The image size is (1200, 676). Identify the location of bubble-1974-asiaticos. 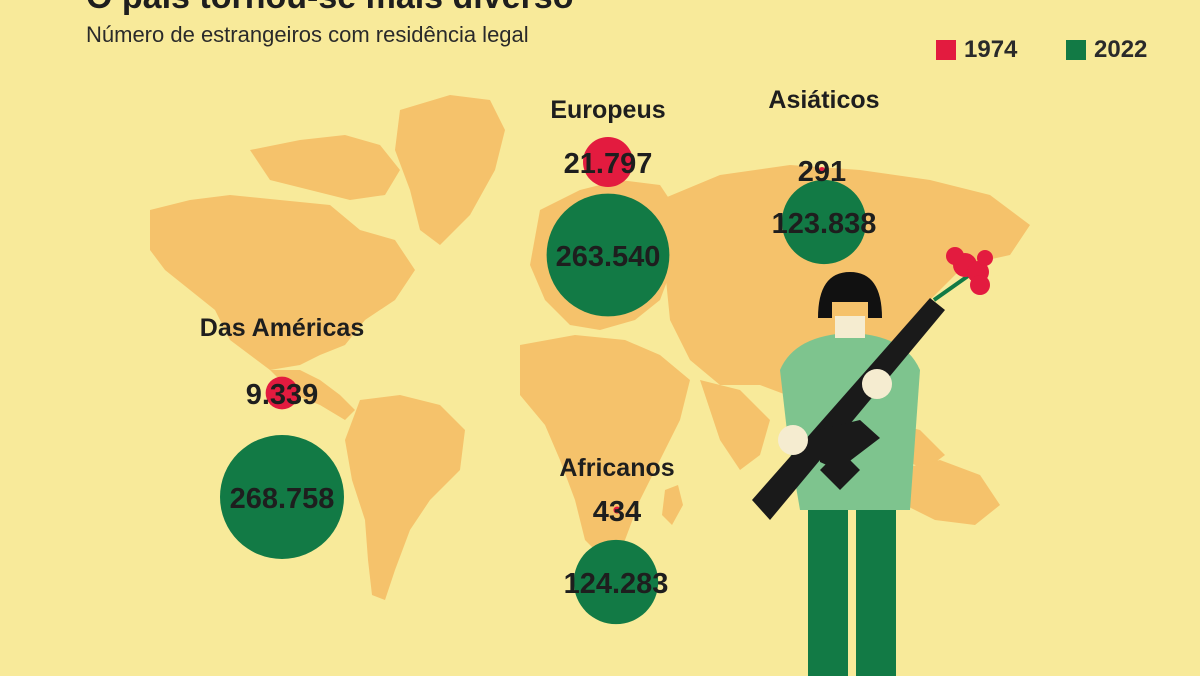
(822, 170).